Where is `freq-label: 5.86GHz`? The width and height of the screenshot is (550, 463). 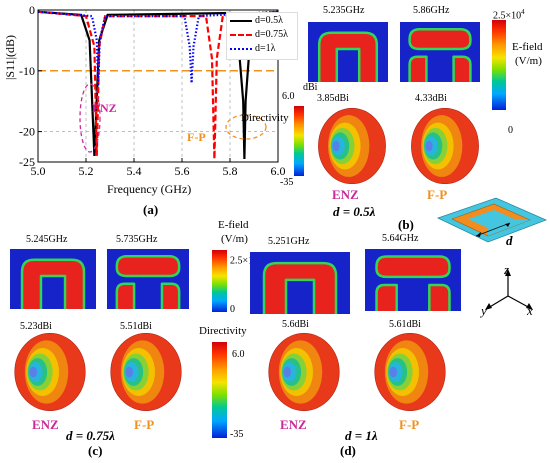 freq-label: 5.86GHz is located at coordinates (431, 10).